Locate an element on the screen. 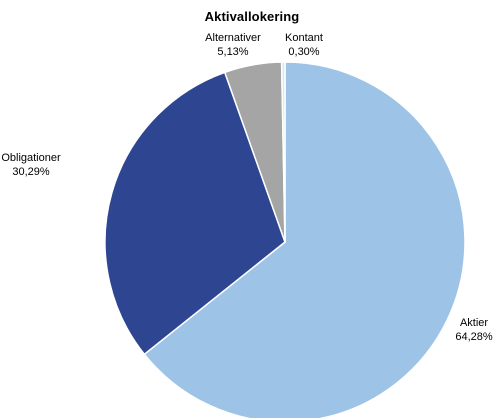  slice-label-obligationer: Obligationer 30,29% is located at coordinates (31, 165).